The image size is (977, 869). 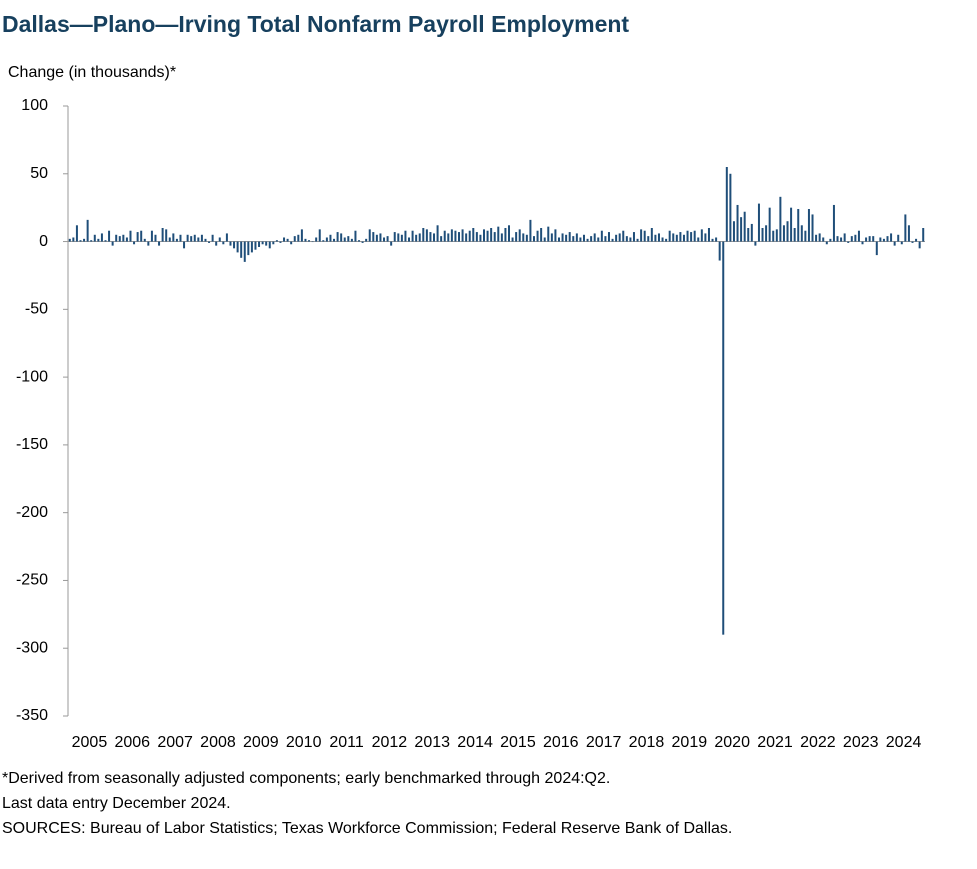 What do you see at coordinates (90, 742) in the screenshot?
I see `x-tick-label: 2005` at bounding box center [90, 742].